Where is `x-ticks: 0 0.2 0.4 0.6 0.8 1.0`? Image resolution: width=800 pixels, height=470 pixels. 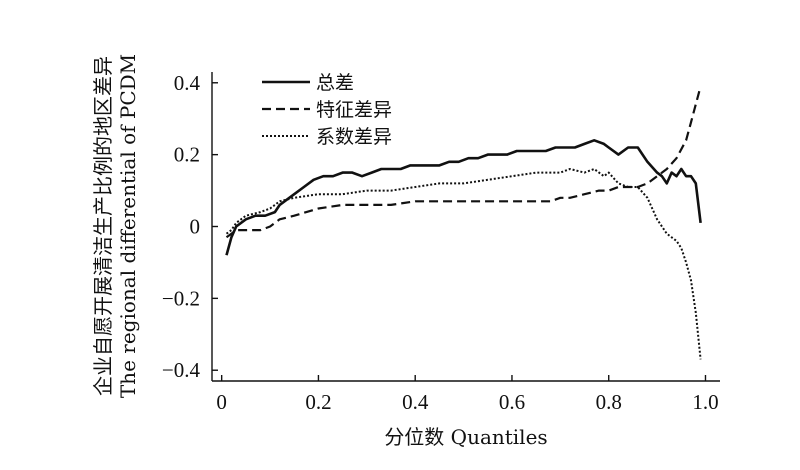
x-ticks: 0 0.2 0.4 0.6 0.8 1.0 is located at coordinates (467, 394).